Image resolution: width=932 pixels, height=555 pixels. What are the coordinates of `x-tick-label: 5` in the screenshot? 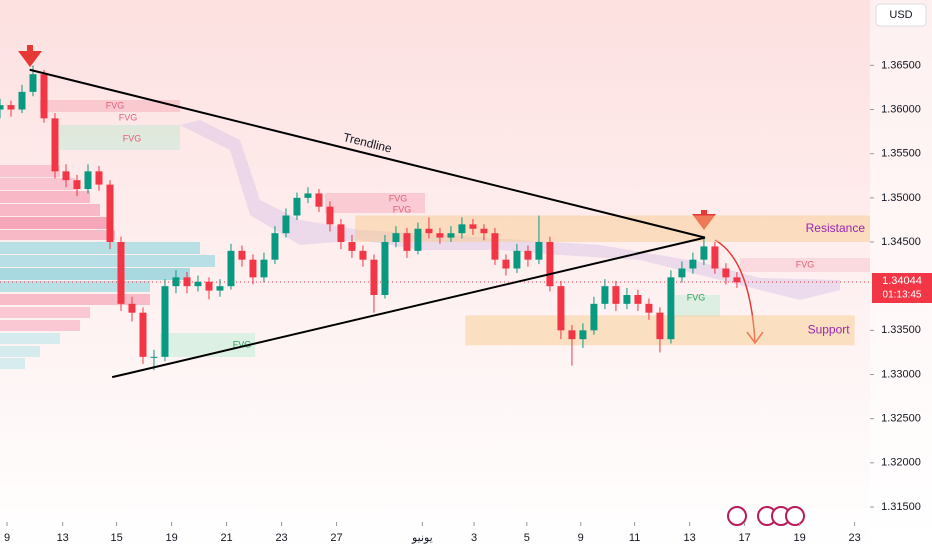 It's located at (527, 538).